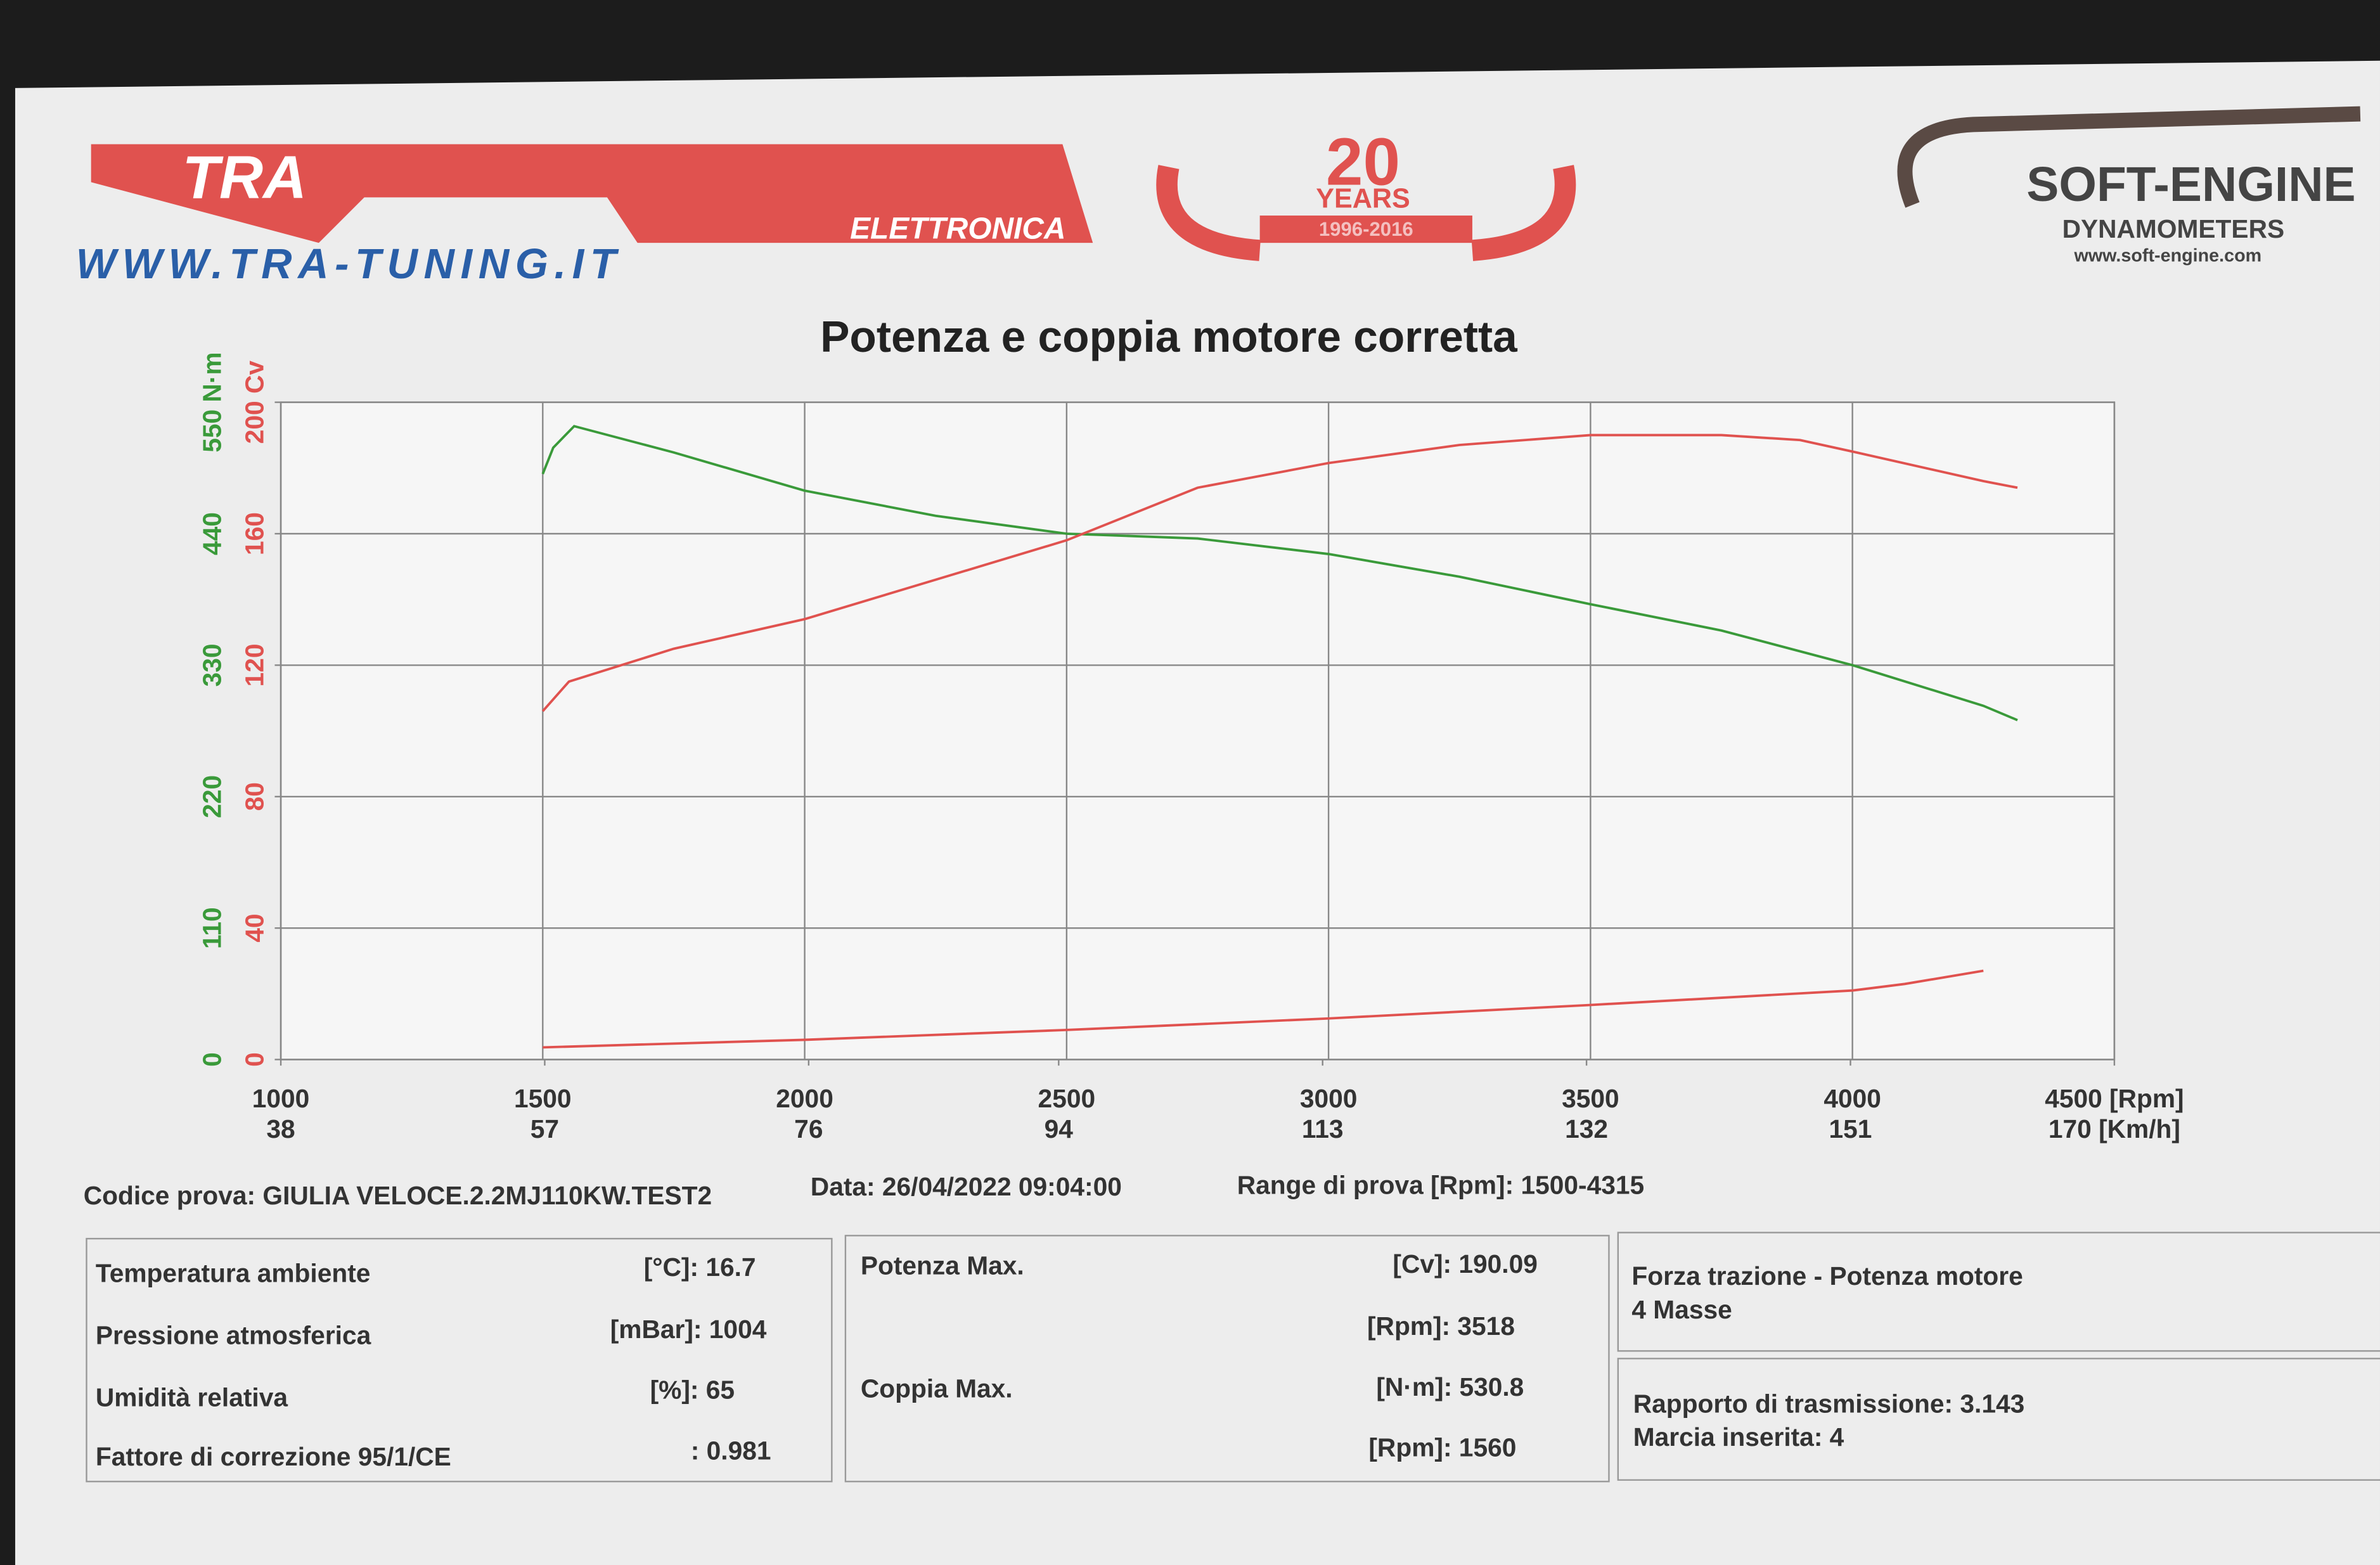  I want to click on mode-masses: 4 Masse, so click(1681, 1309).